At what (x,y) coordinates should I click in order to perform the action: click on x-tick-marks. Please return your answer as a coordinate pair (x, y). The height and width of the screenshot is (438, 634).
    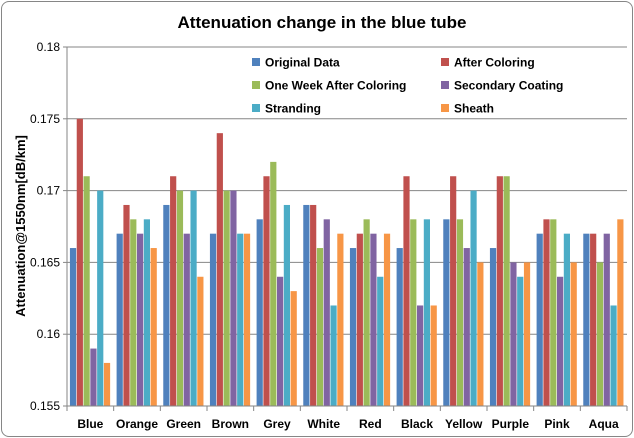
    Looking at the image, I should click on (347, 408).